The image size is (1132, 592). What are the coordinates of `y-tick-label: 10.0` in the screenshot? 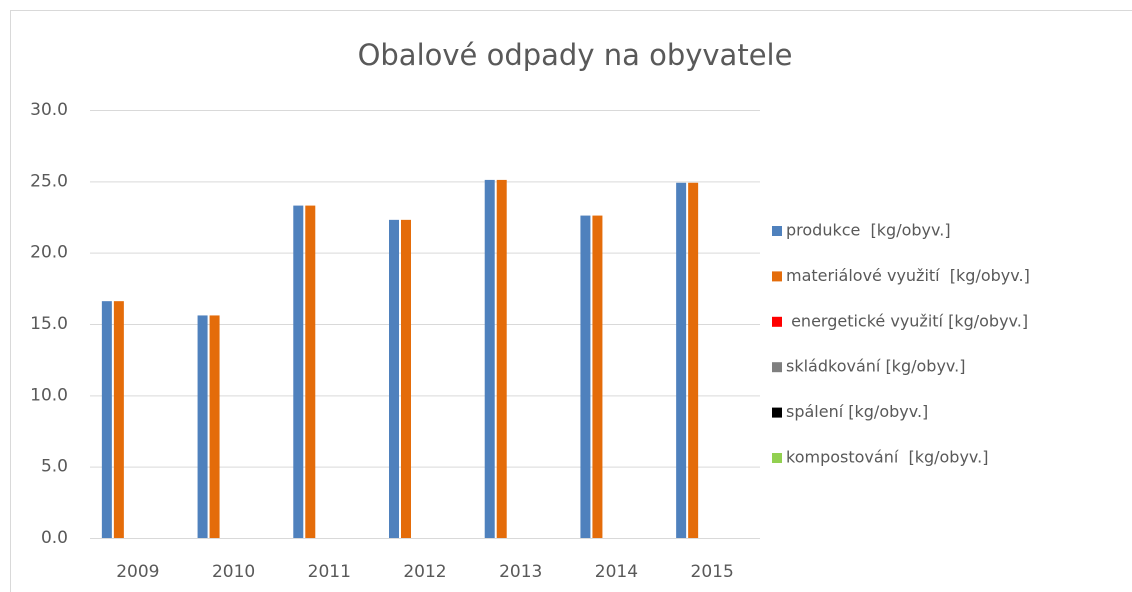 It's located at (49, 395).